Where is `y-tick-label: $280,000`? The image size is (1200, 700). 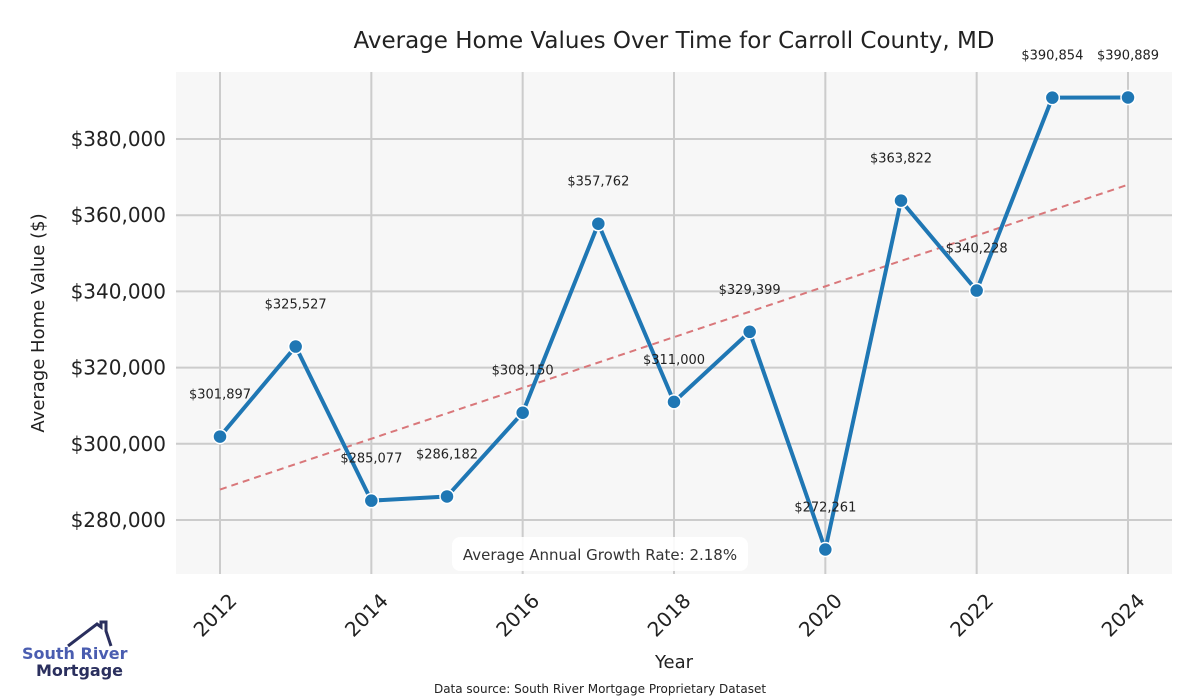 y-tick-label: $280,000 is located at coordinates (118, 520).